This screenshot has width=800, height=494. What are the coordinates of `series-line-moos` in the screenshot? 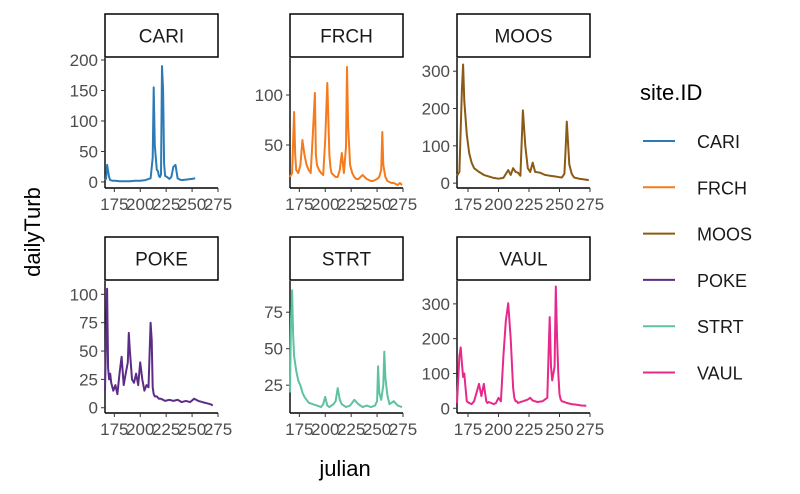 It's located at (522, 122).